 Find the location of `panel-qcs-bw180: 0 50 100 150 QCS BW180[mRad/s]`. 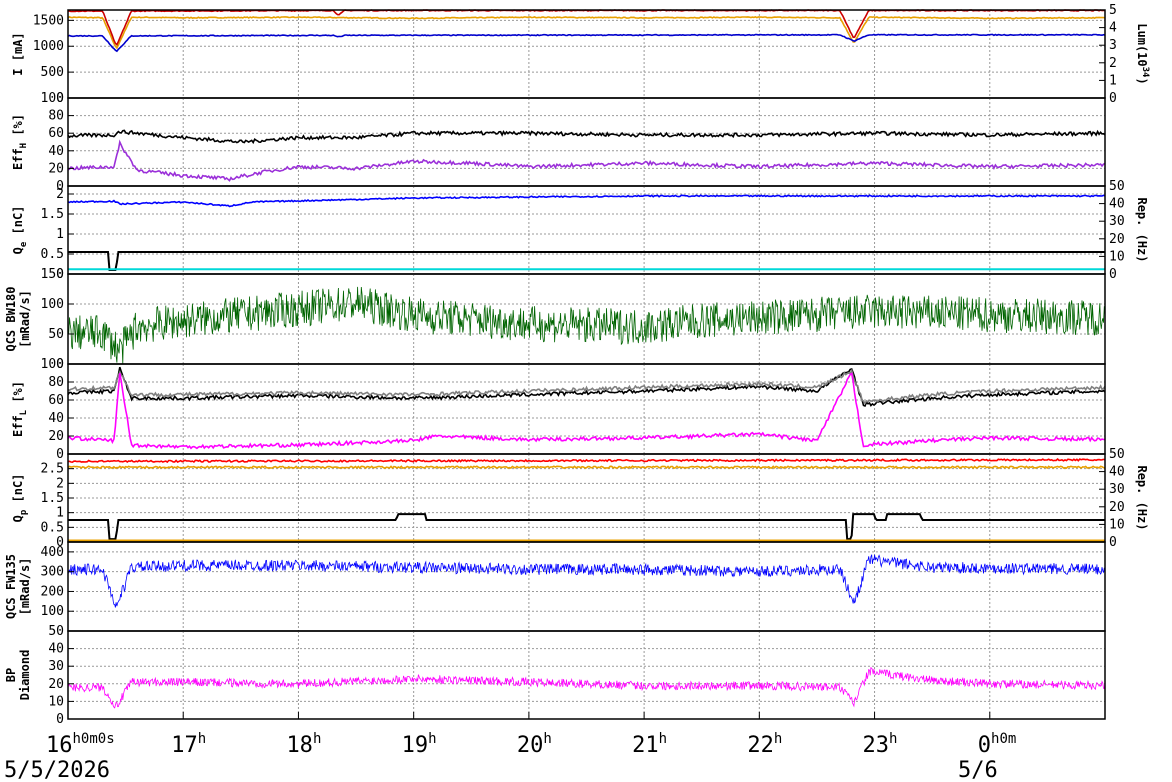

panel-qcs-bw180: 0 50 100 150 QCS BW180[mRad/s] is located at coordinates (555, 319).